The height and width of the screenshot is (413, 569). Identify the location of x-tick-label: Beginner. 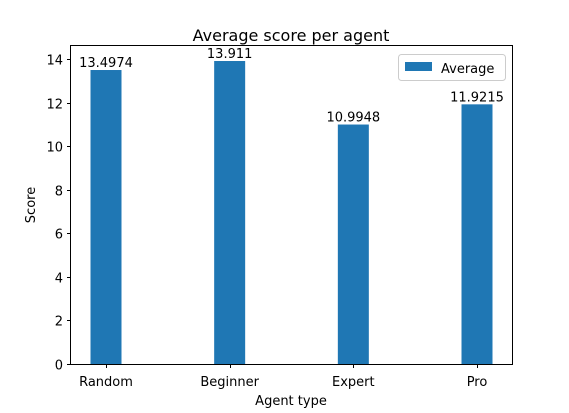
(229, 382).